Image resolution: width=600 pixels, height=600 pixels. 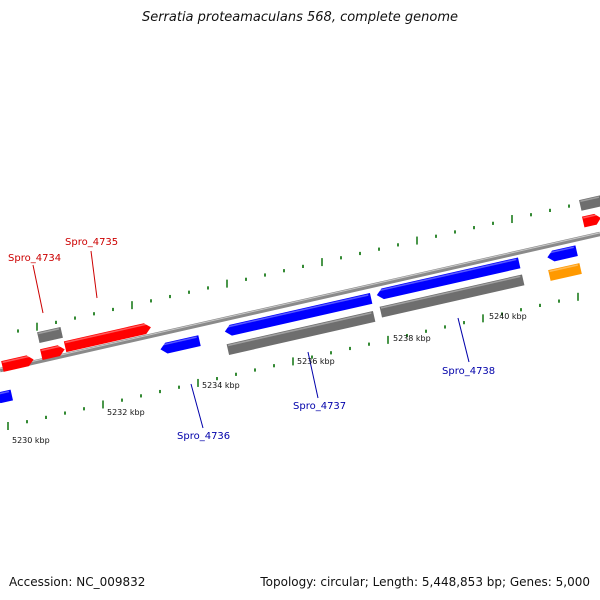 What do you see at coordinates (468, 371) in the screenshot?
I see `gene-label: Spro_4738` at bounding box center [468, 371].